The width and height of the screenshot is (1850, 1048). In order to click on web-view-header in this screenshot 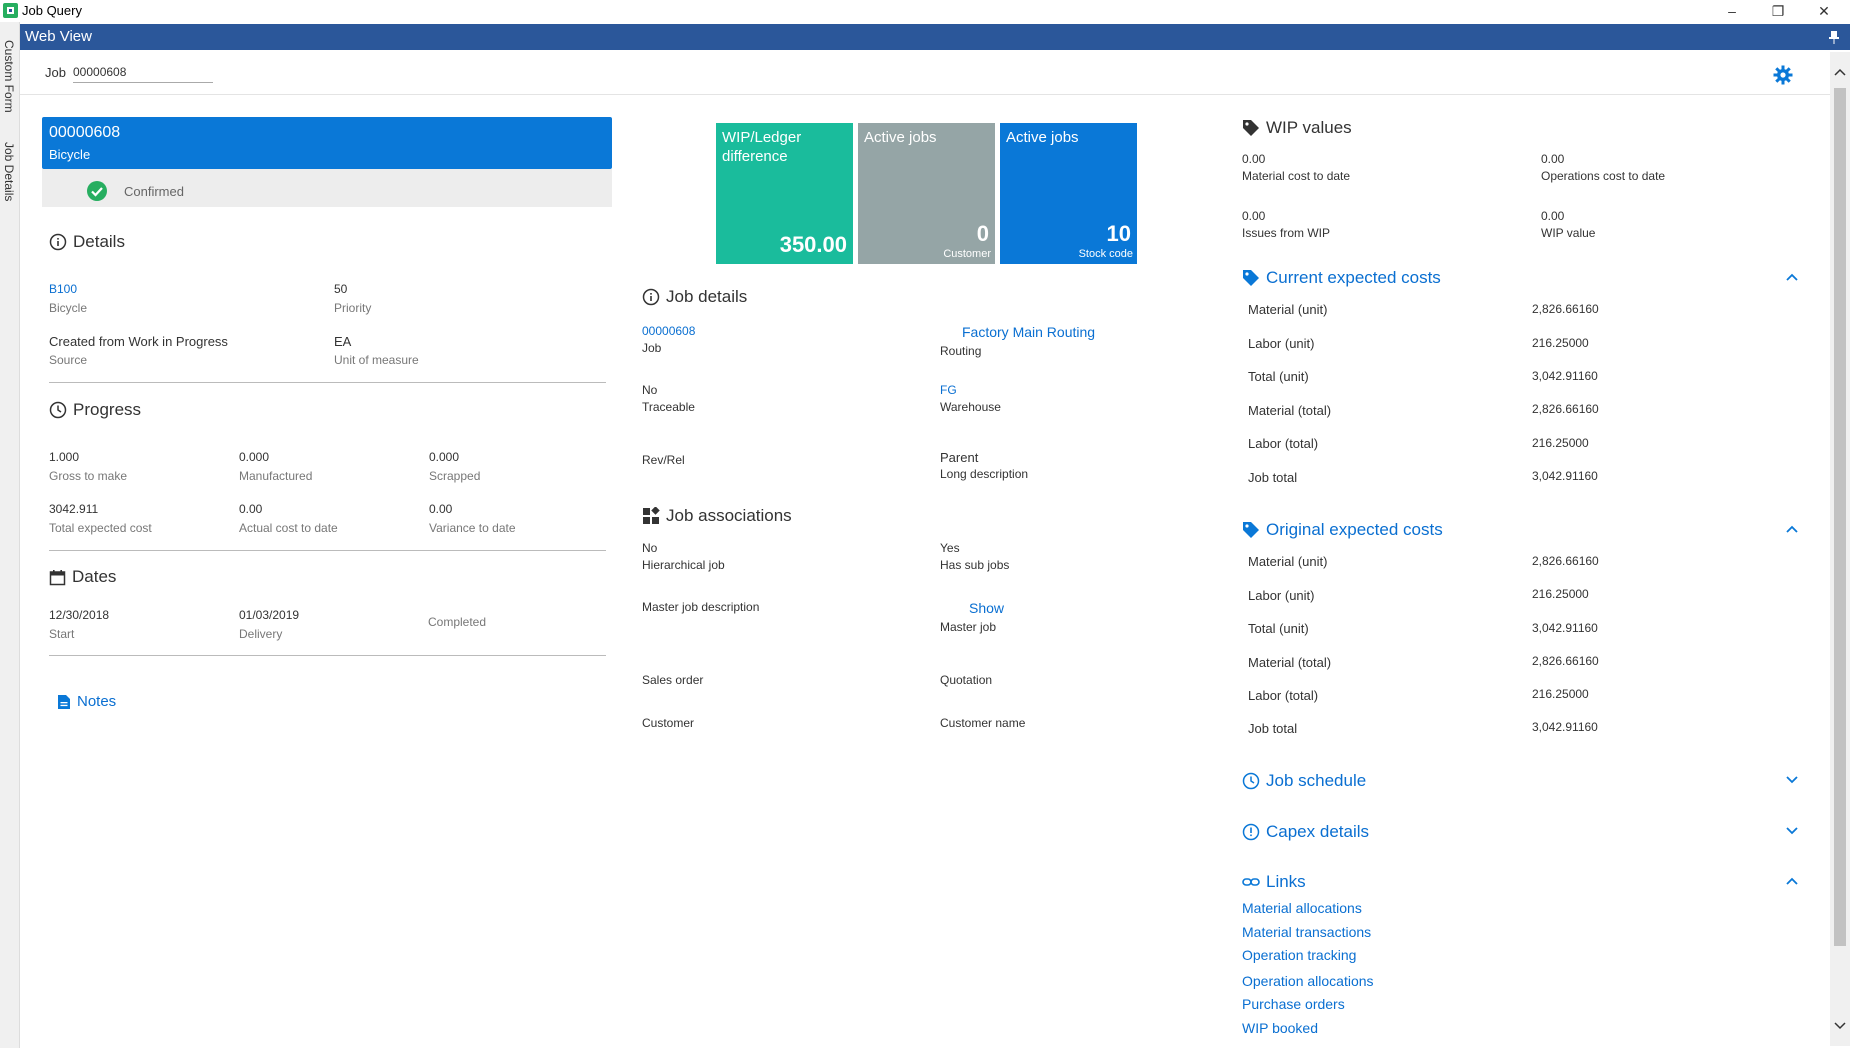, I will do `click(935, 37)`.